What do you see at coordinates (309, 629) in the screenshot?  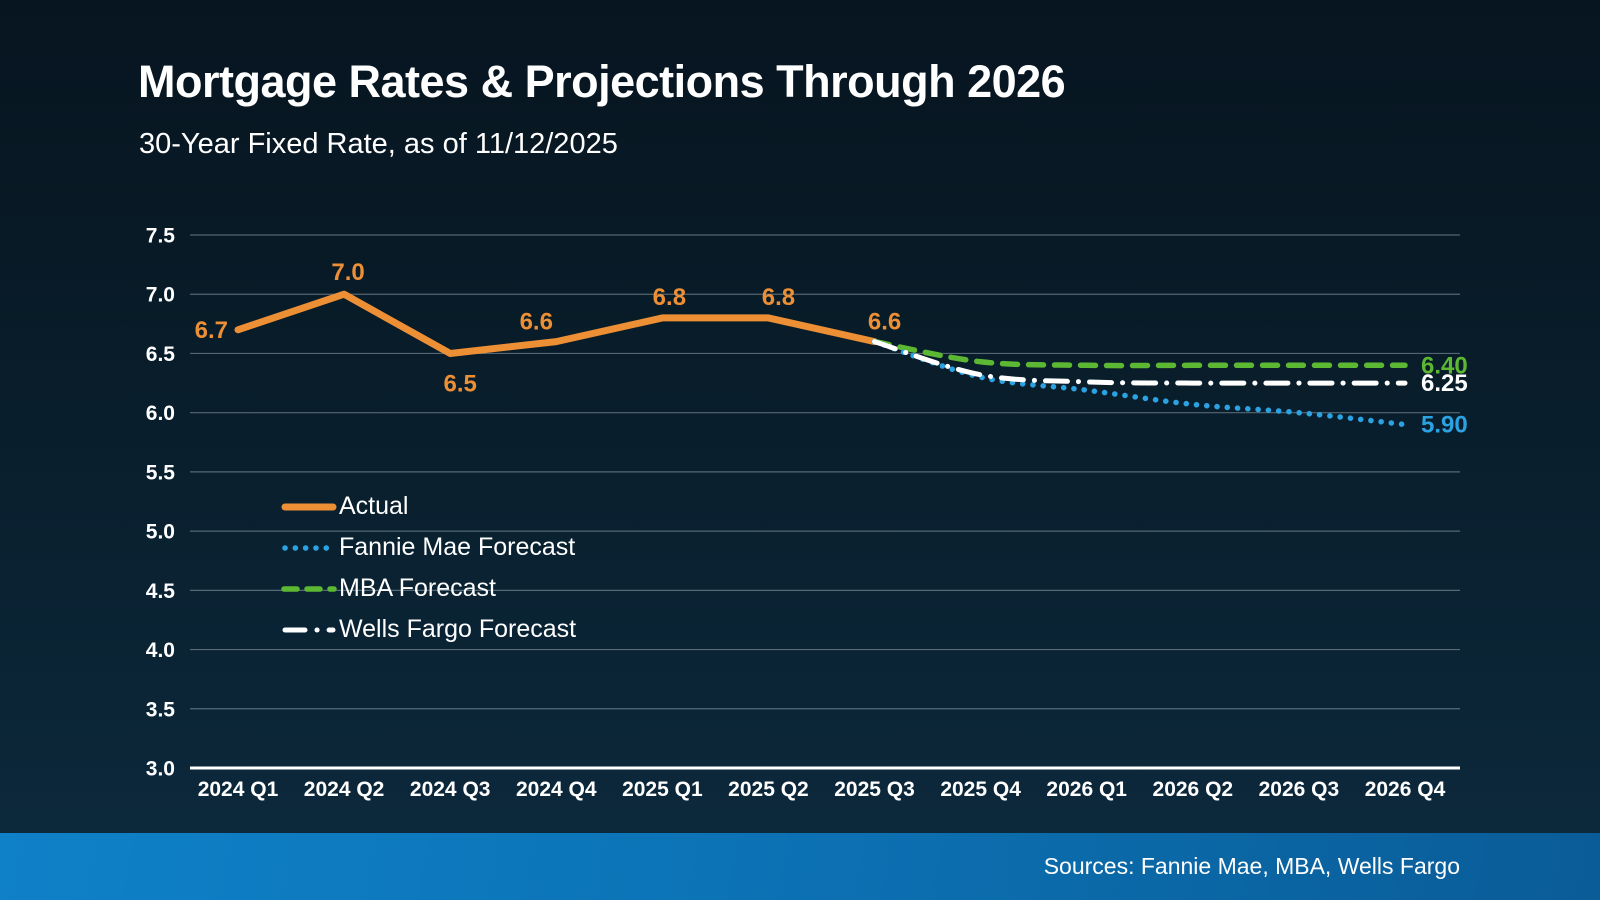 I see `legend-swatch-dashdot-line-icon` at bounding box center [309, 629].